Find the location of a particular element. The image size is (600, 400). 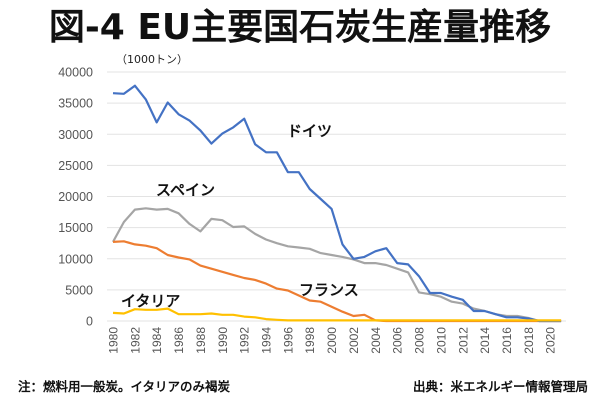

x-tick-label: 2016 is located at coordinates (507, 340).